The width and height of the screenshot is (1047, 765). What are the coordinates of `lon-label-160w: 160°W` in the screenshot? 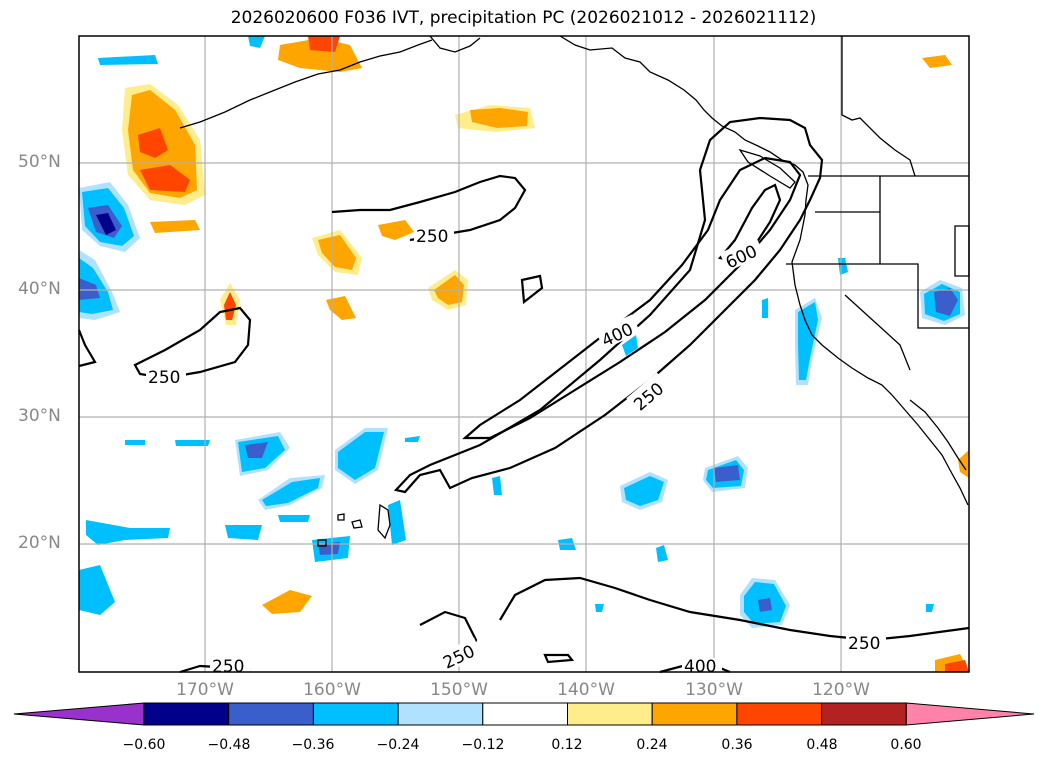 It's located at (332, 690).